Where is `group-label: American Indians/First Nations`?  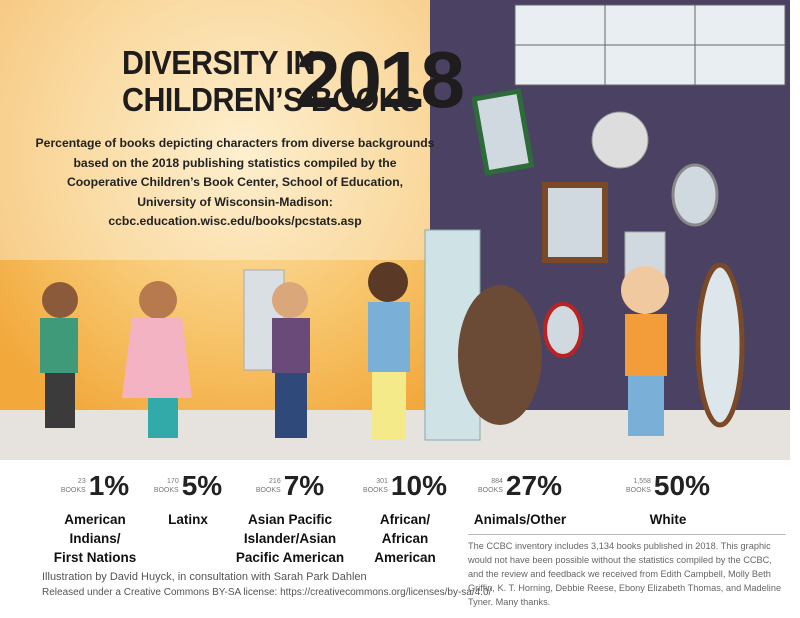
group-label: American Indians/First Nations is located at coordinates (95, 538).